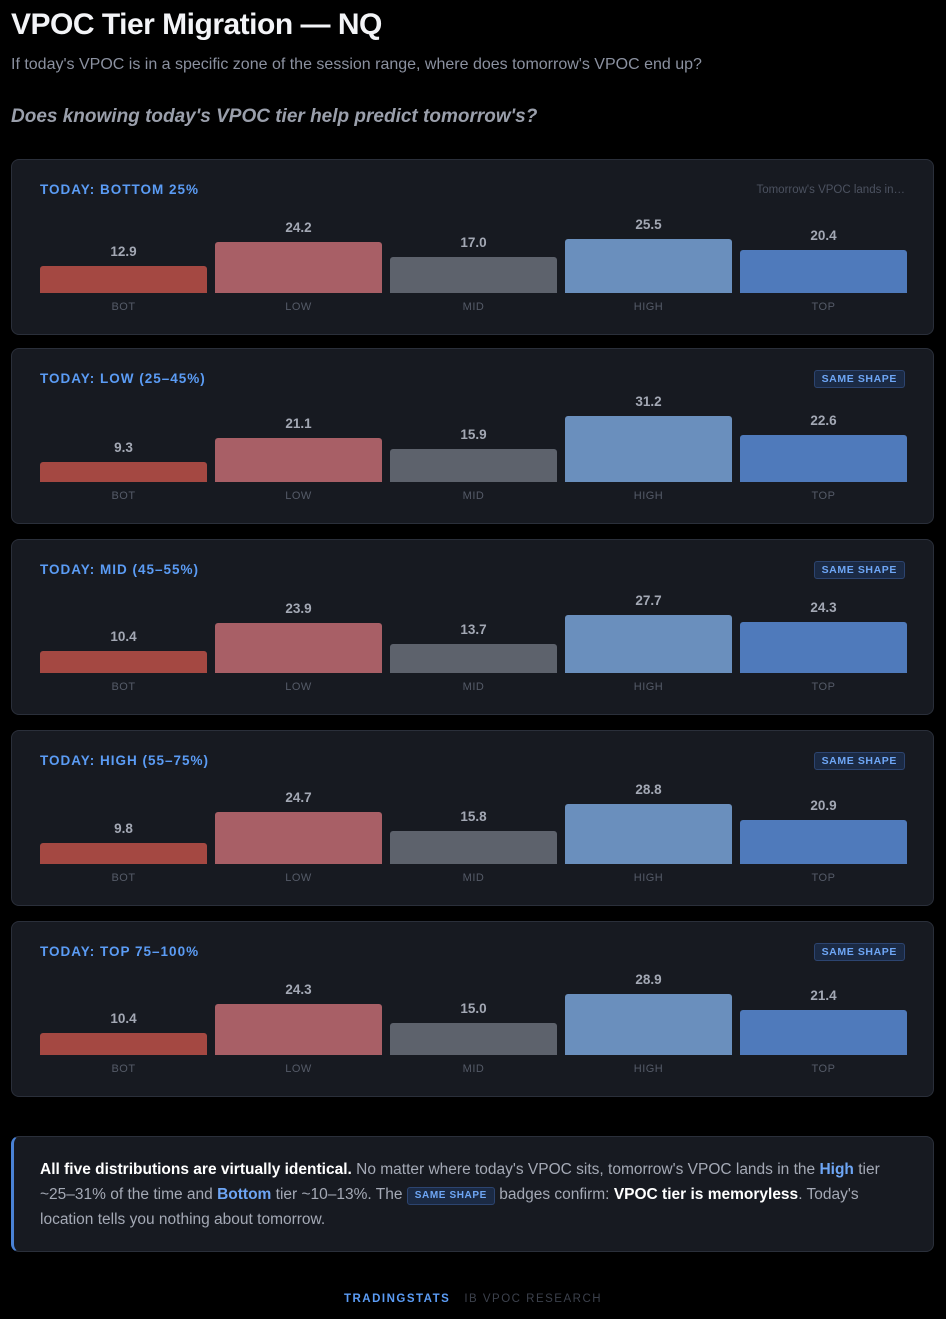 Image resolution: width=946 pixels, height=1319 pixels. Describe the element at coordinates (298, 423) in the screenshot. I see `bar-value-label: 21.1` at that location.